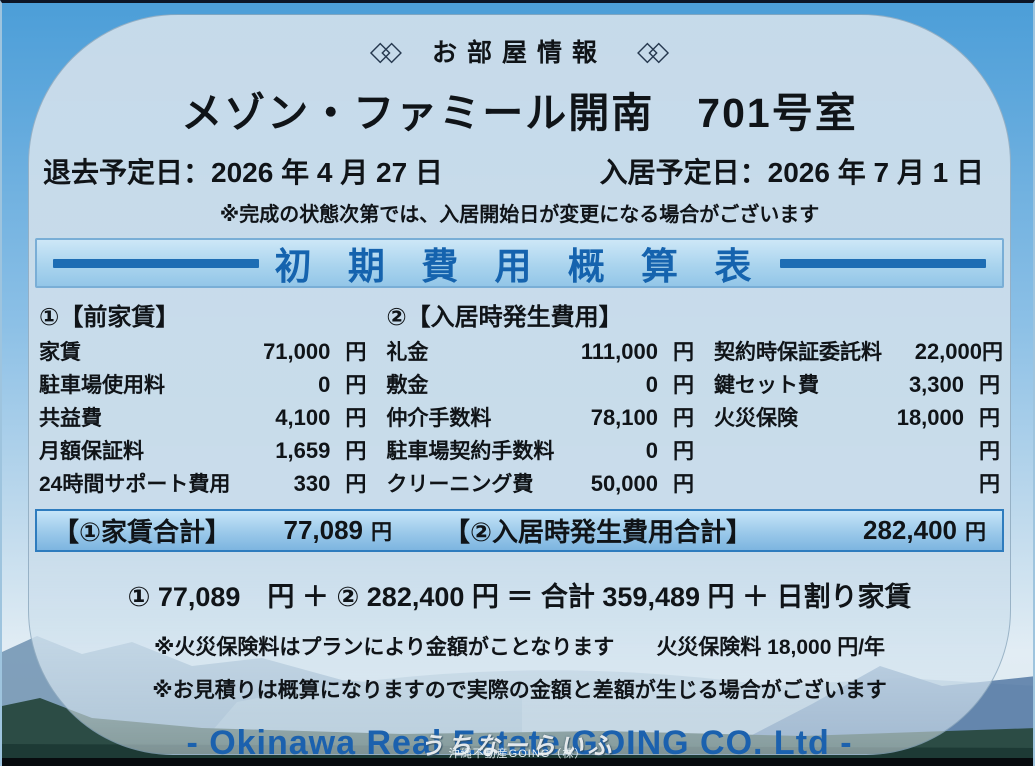 This screenshot has width=1035, height=766. Describe the element at coordinates (540, 352) in the screenshot. I see `cost-row: 礼金 111,000 円` at that location.